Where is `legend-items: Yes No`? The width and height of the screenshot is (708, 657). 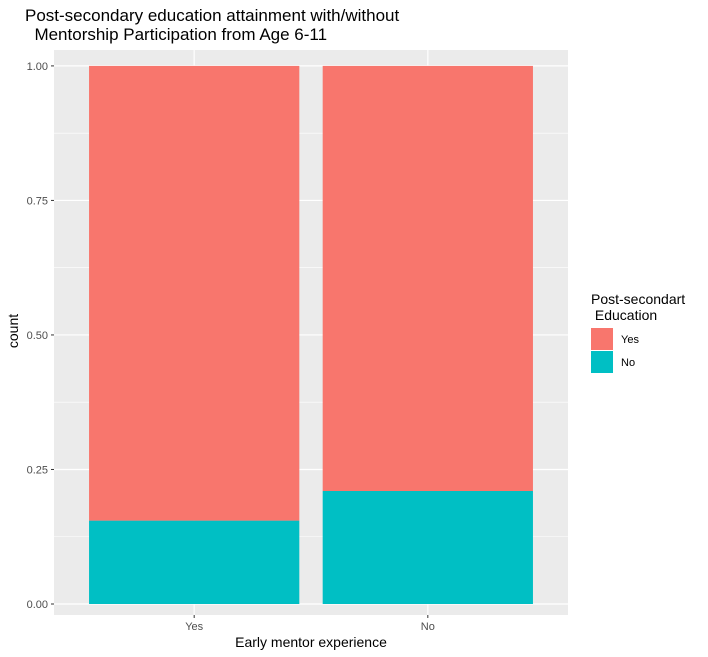 legend-items: Yes No is located at coordinates (615, 350).